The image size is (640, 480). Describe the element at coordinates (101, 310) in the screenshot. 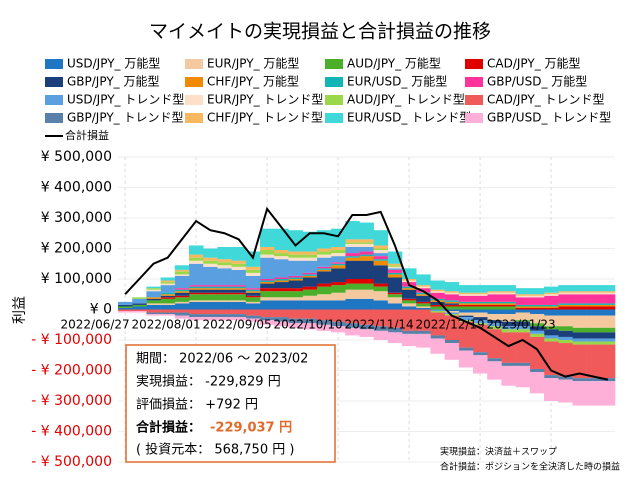

I see `y-tick-label: ¥ 0` at that location.